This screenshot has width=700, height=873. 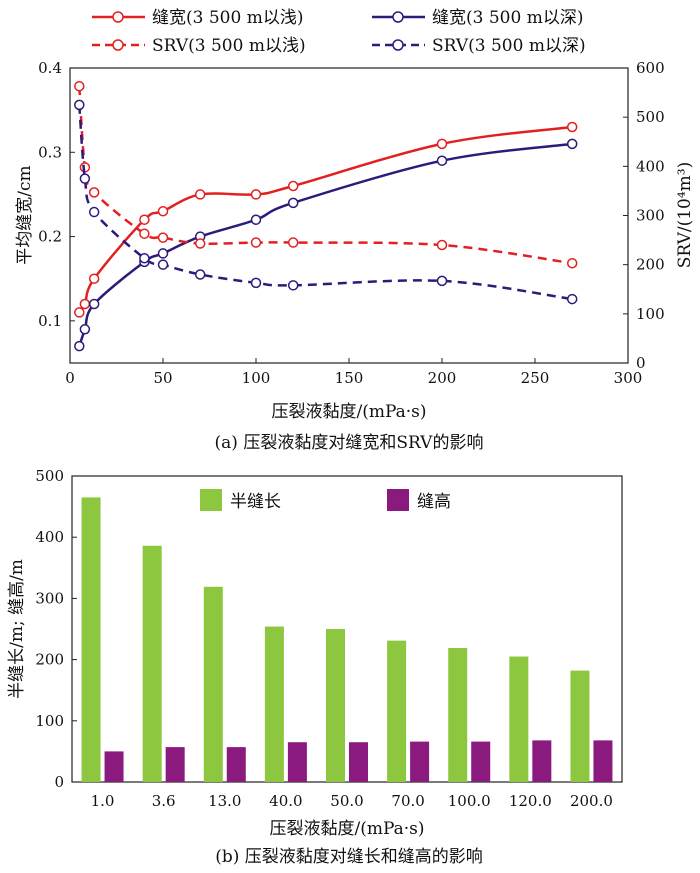 I want to click on b-y-tick-label: 0, so click(x=59, y=782).